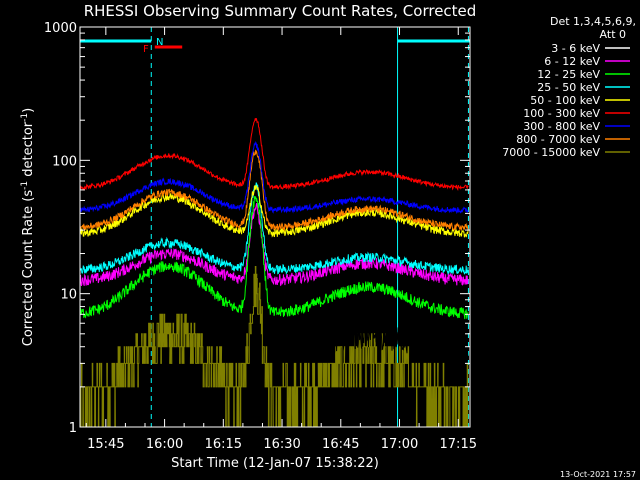 The image size is (640, 480). What do you see at coordinates (458, 444) in the screenshot?
I see `x-tick-label-6: 17:15` at bounding box center [458, 444].